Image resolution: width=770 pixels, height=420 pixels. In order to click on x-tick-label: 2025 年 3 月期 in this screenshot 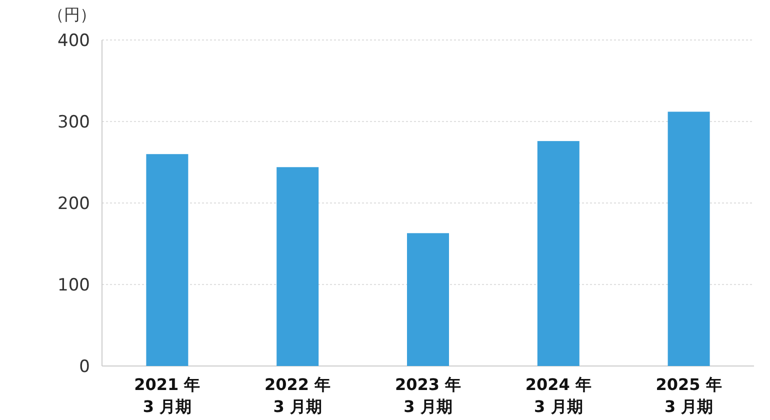, I will do `click(689, 395)`.